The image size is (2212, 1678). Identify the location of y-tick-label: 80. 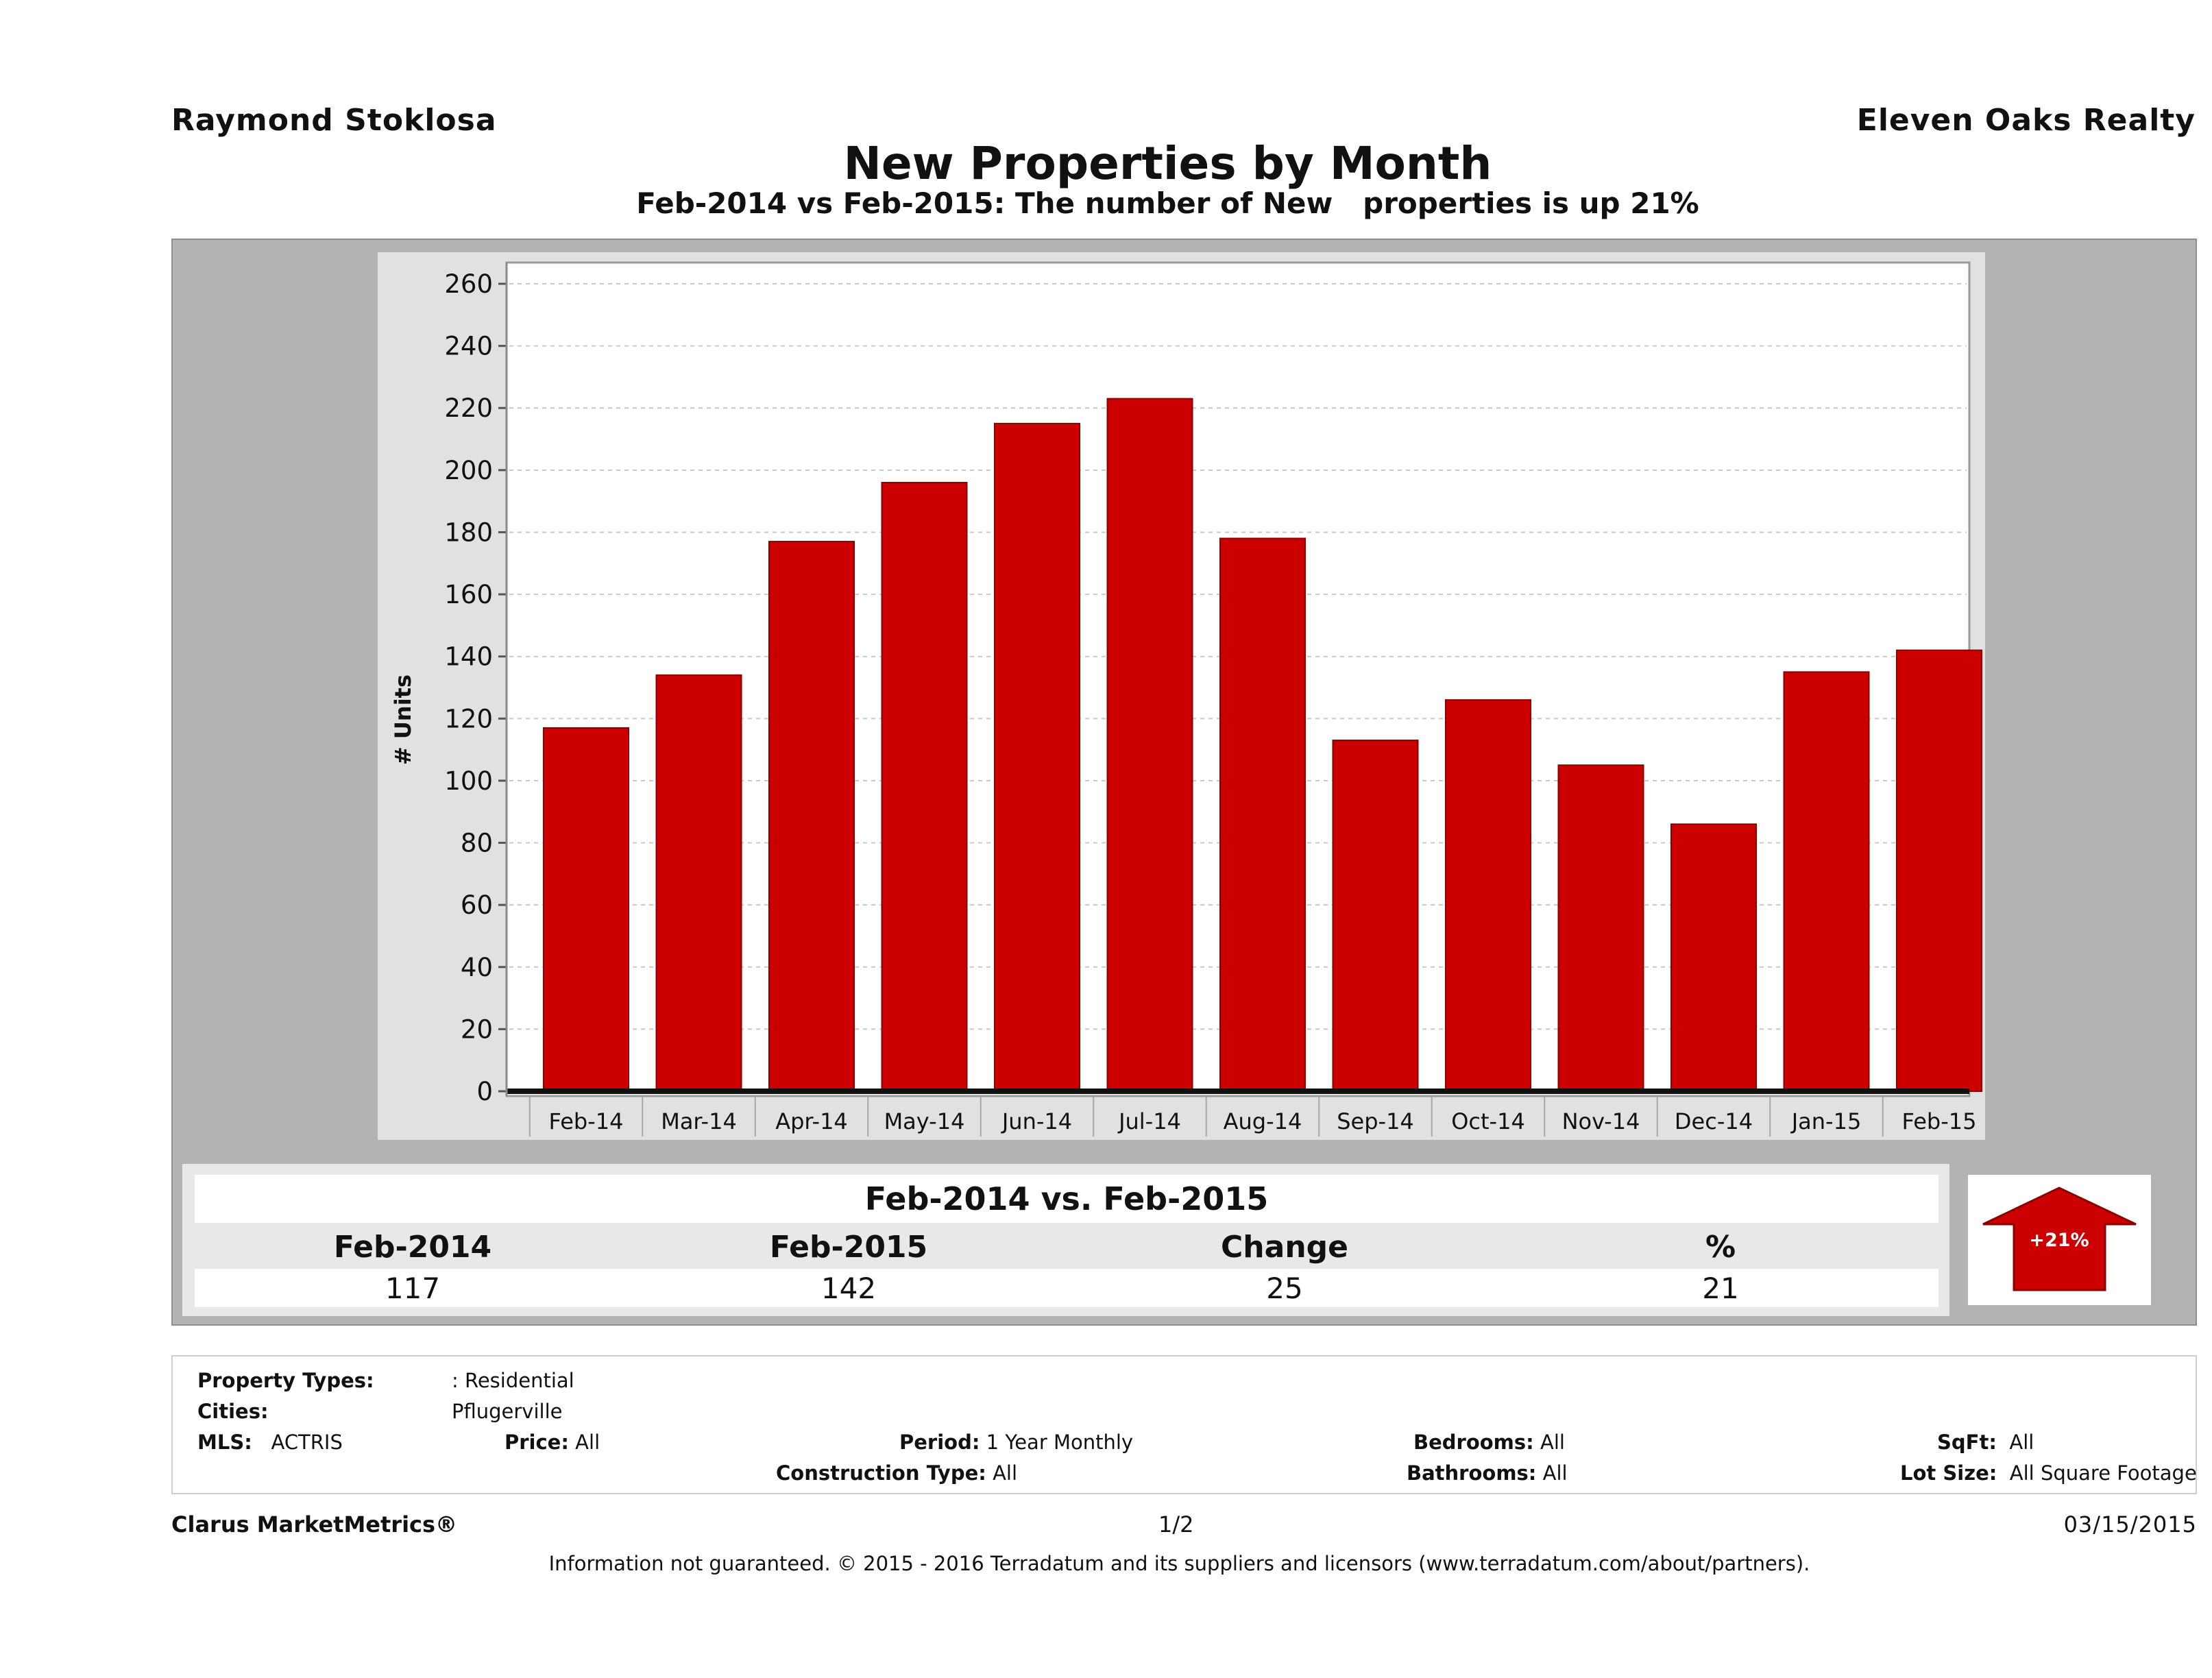
(477, 843).